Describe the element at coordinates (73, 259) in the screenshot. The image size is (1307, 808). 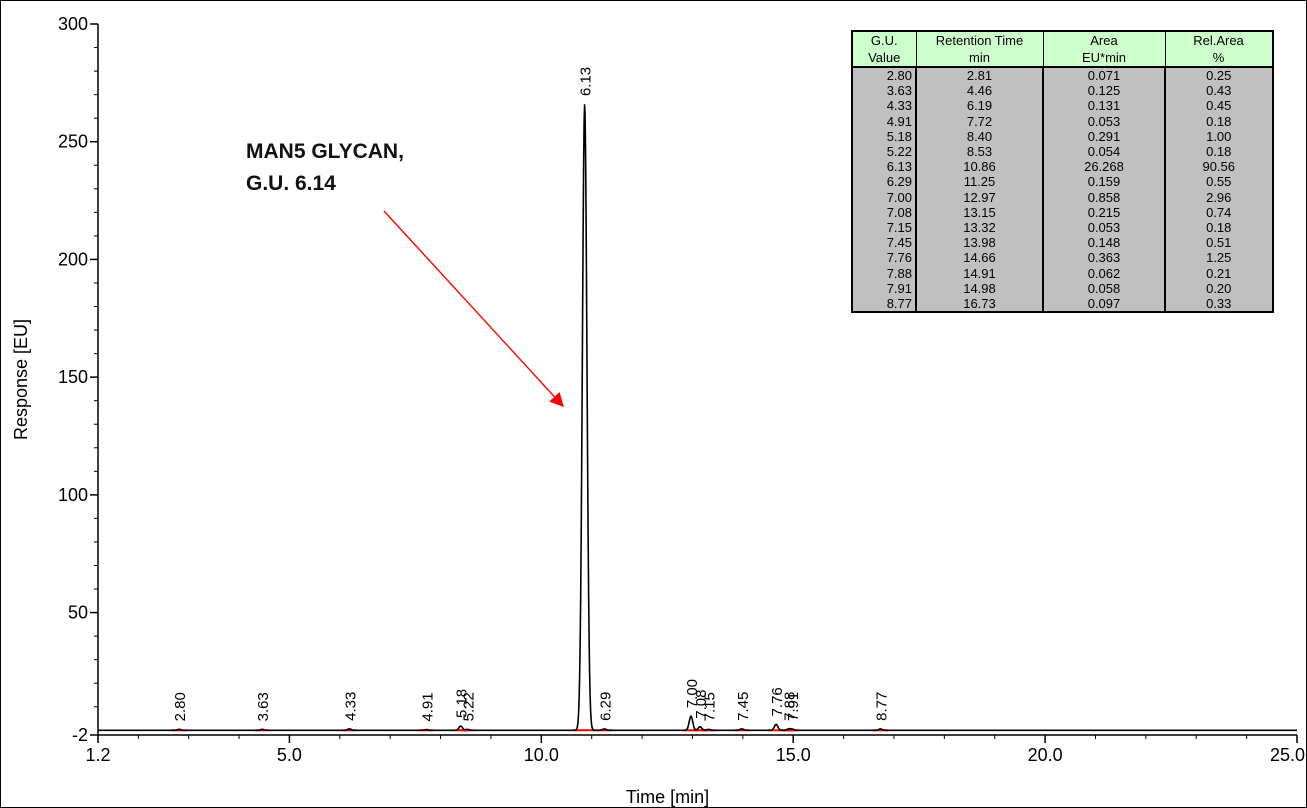
I see `y-tick-label: 200` at that location.